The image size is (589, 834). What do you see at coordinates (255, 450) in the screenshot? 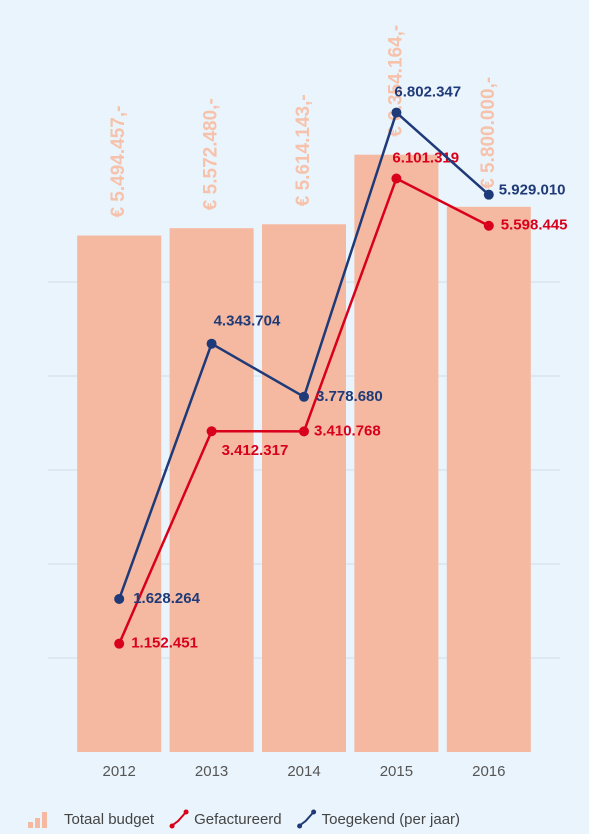
I see `line-value-label: 3.412.317` at bounding box center [255, 450].